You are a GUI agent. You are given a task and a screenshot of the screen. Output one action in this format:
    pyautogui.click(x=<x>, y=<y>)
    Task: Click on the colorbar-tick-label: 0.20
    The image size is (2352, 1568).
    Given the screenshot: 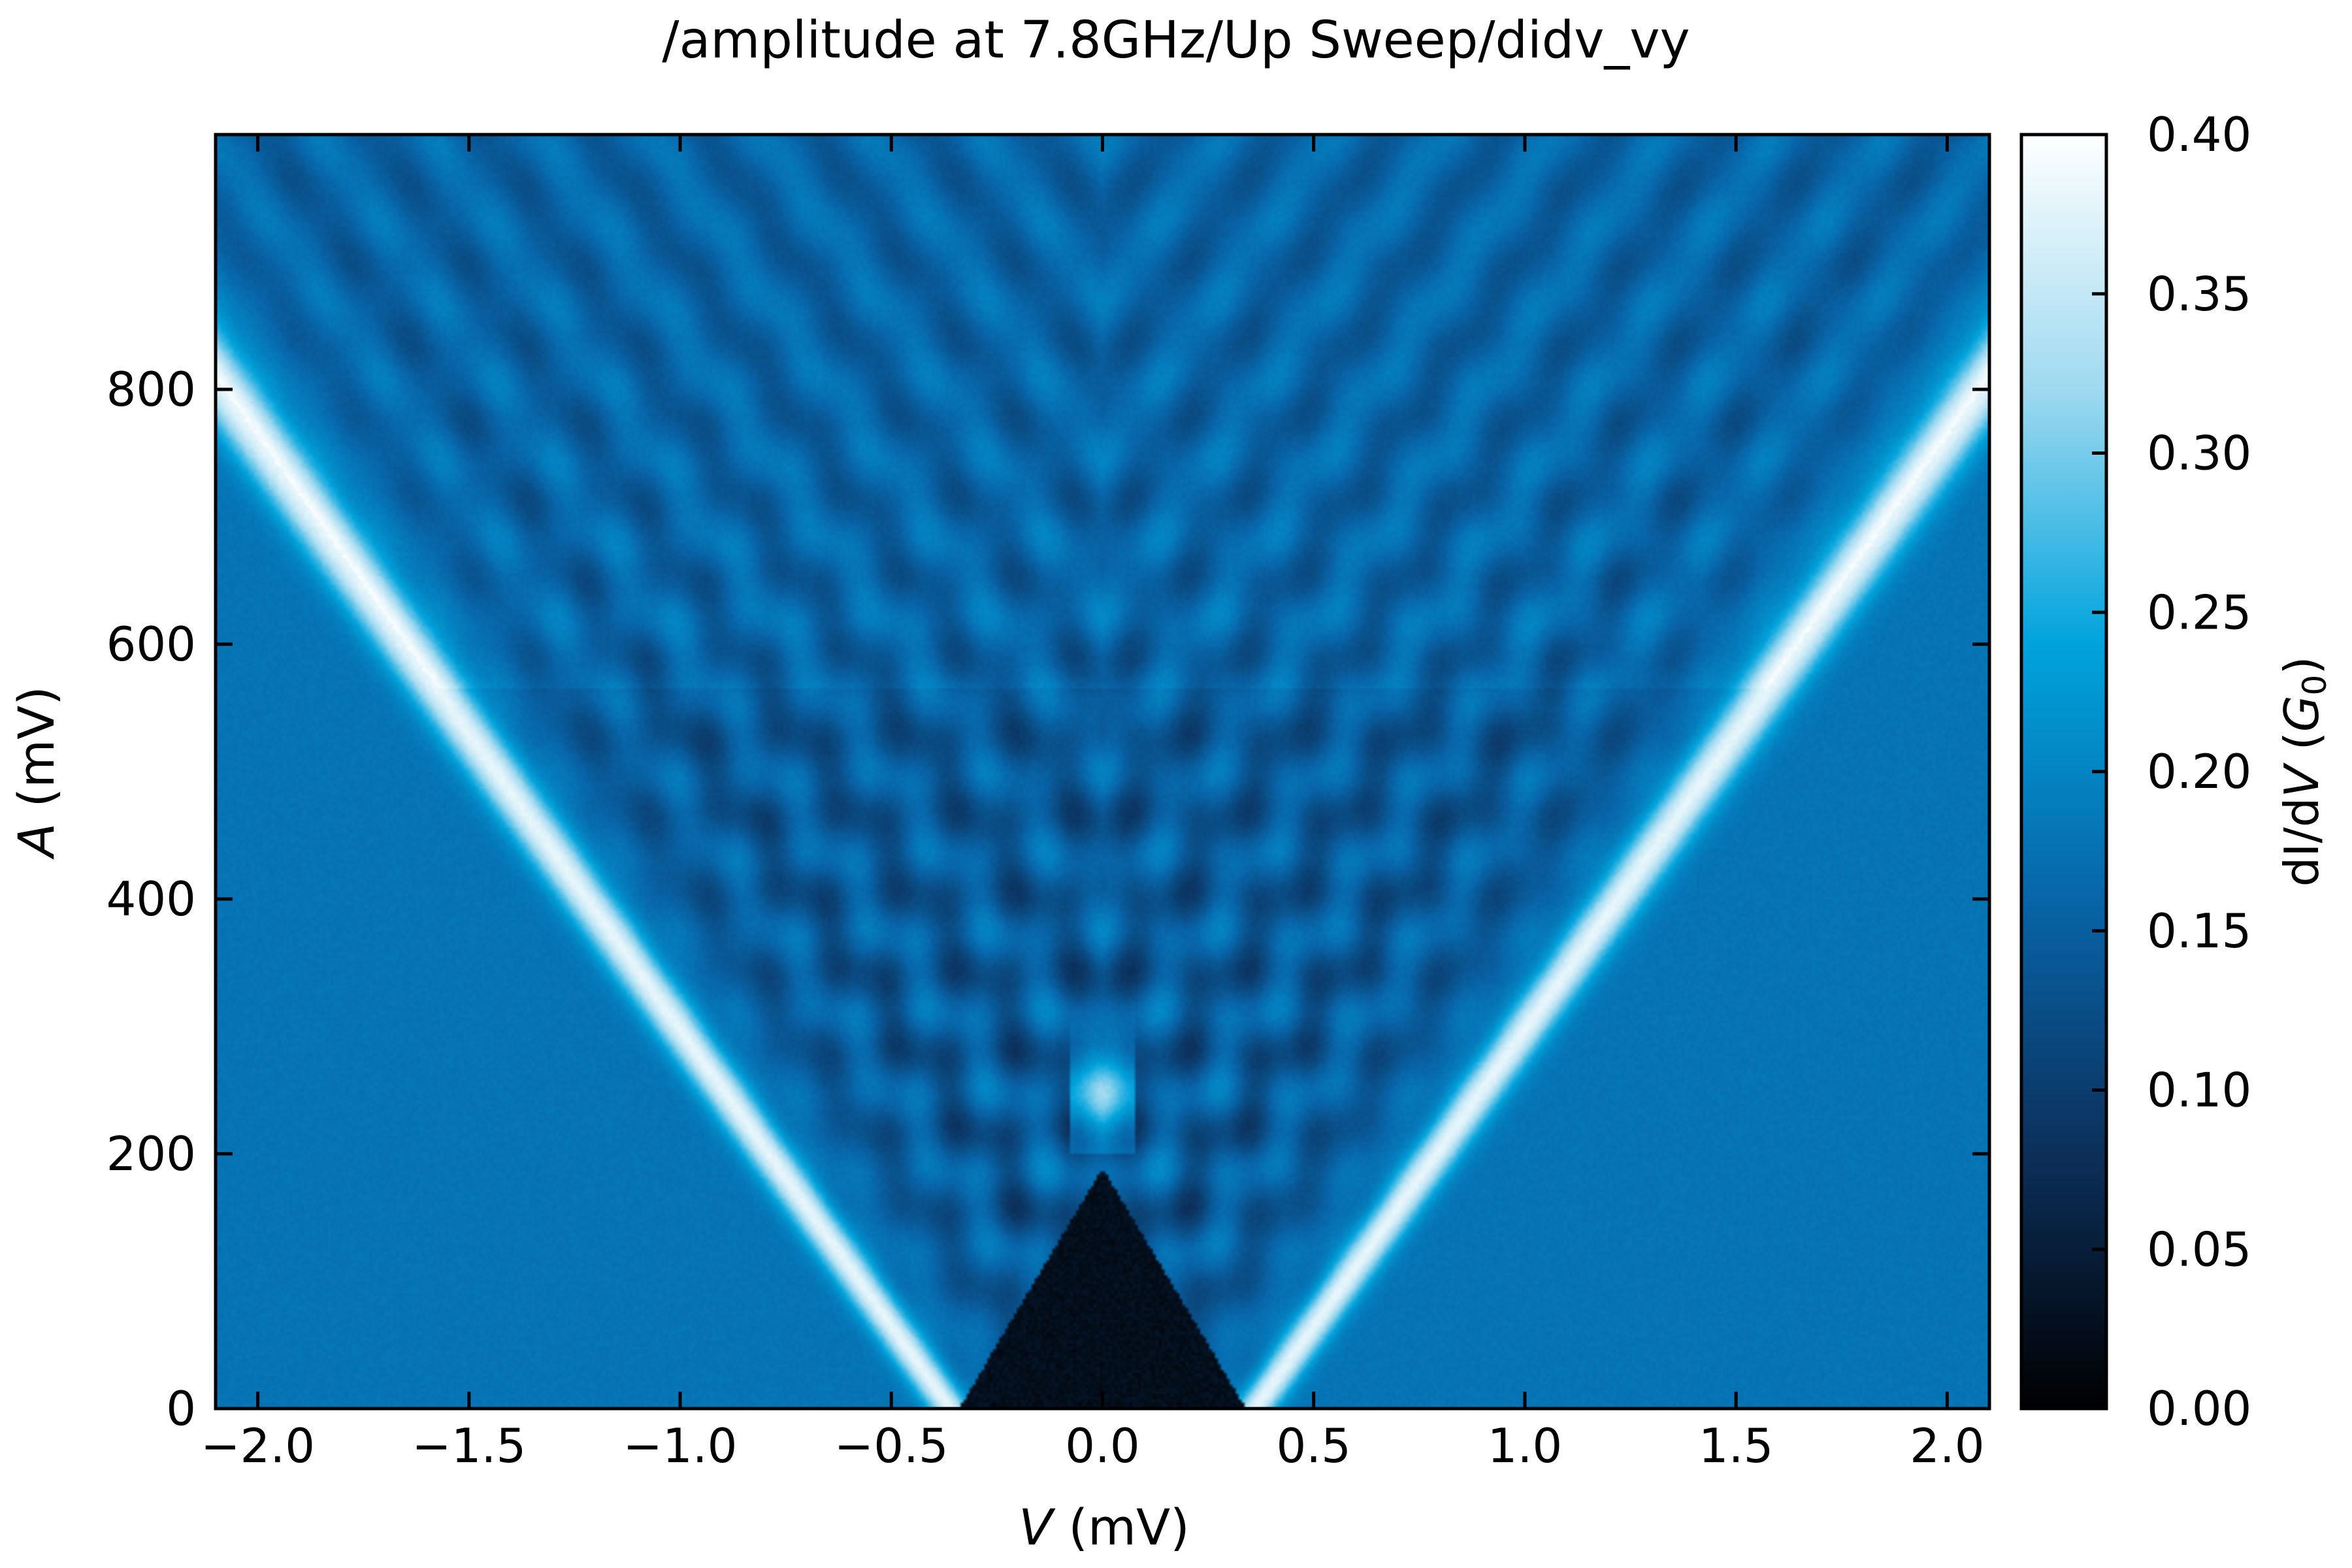 What is the action you would take?
    pyautogui.click(x=2199, y=771)
    